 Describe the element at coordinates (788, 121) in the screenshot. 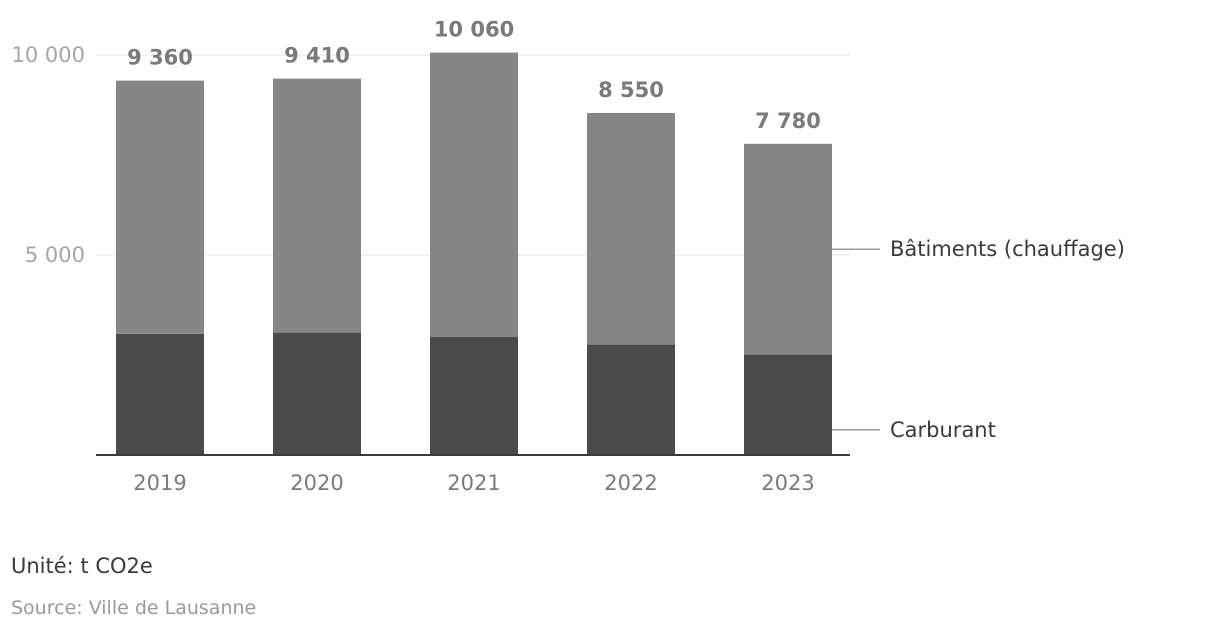

I see `total-label: 7 780` at that location.